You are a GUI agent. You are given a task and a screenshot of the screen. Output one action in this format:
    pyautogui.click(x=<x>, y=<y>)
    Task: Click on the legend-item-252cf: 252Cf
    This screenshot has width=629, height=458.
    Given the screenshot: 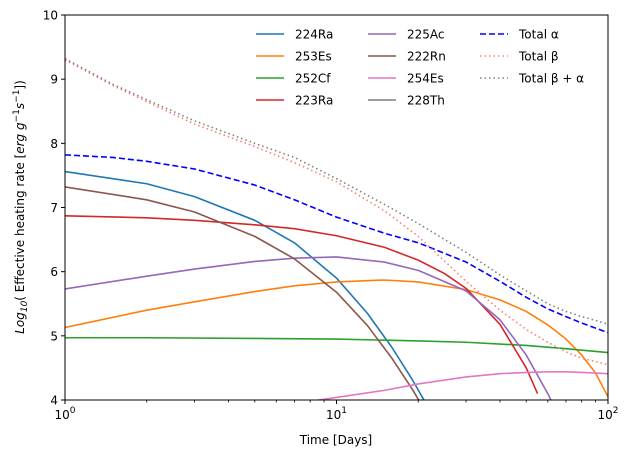 What is the action you would take?
    pyautogui.click(x=293, y=79)
    